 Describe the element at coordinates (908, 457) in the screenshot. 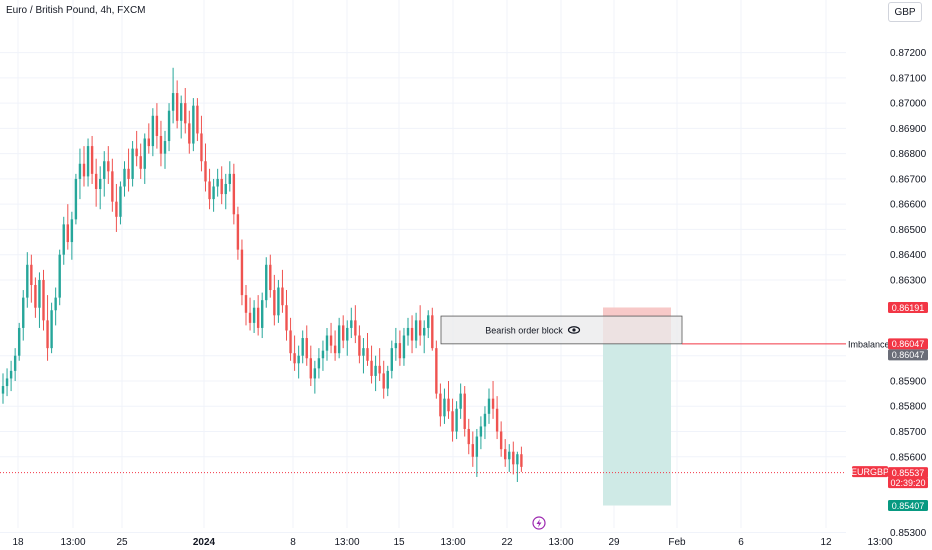

I see `price-tick-label: 0.85600` at that location.